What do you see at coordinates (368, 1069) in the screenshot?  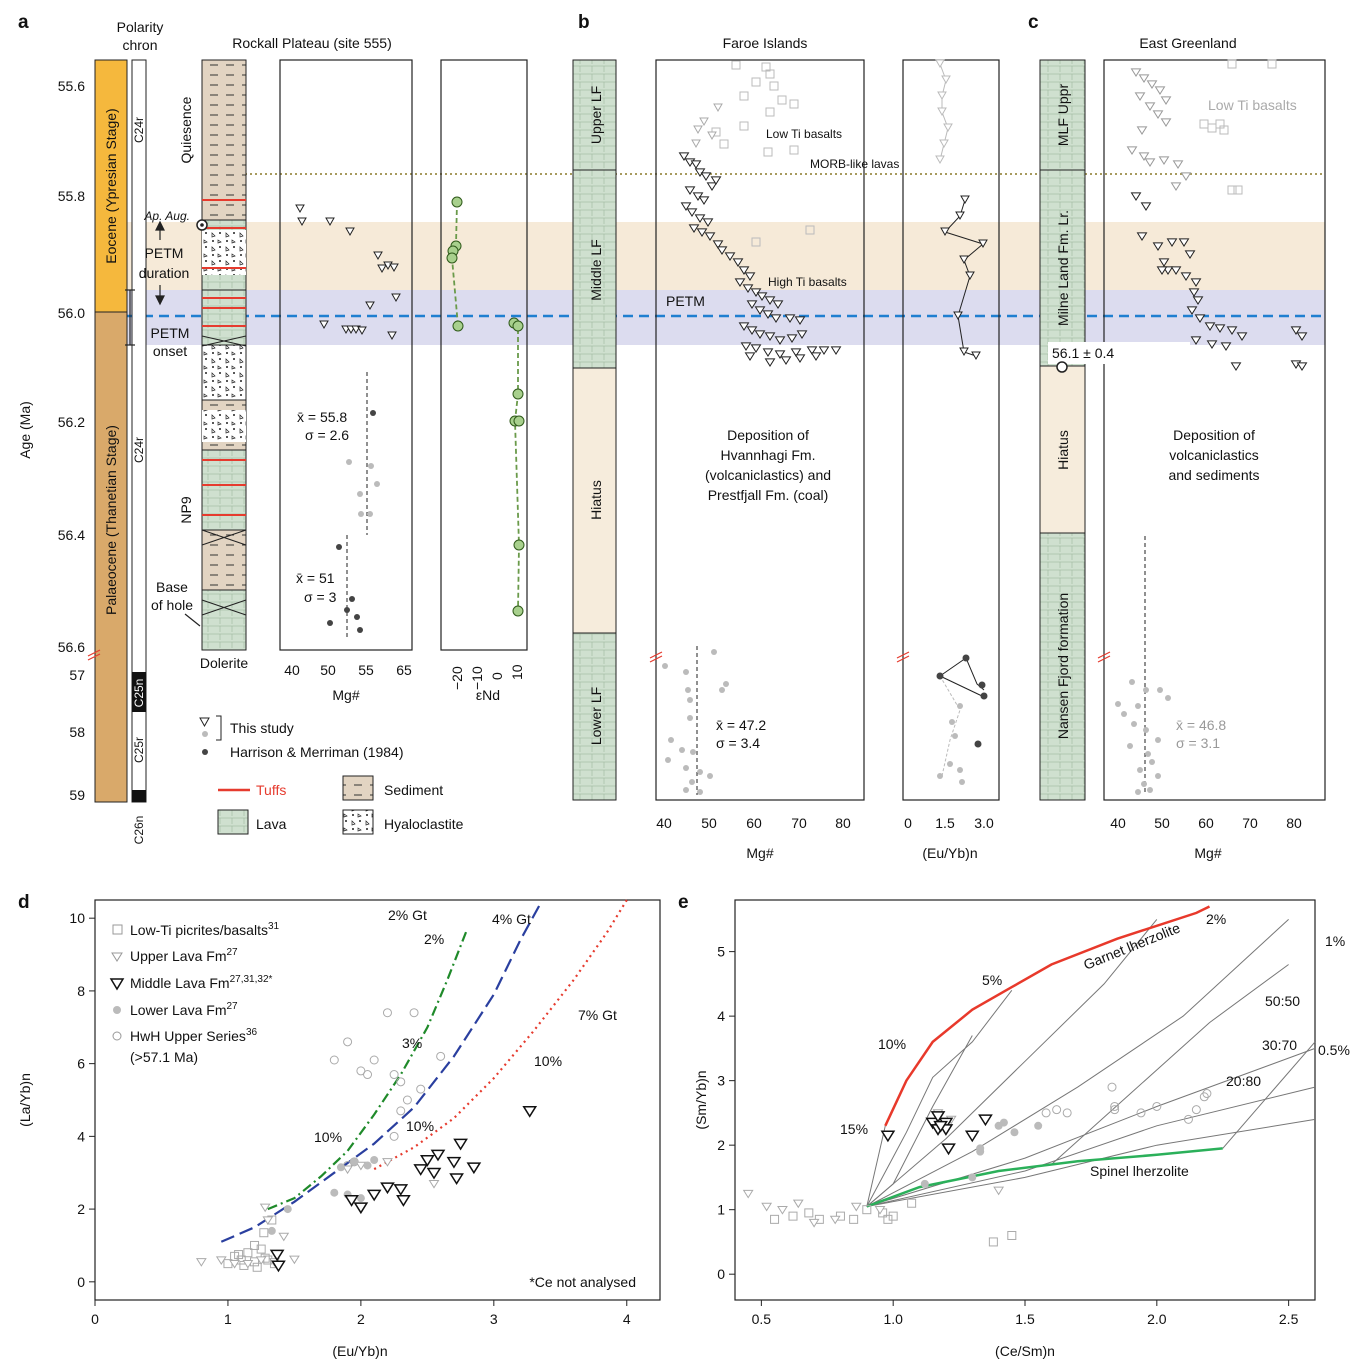 I see `d-curve-gt2` at bounding box center [368, 1069].